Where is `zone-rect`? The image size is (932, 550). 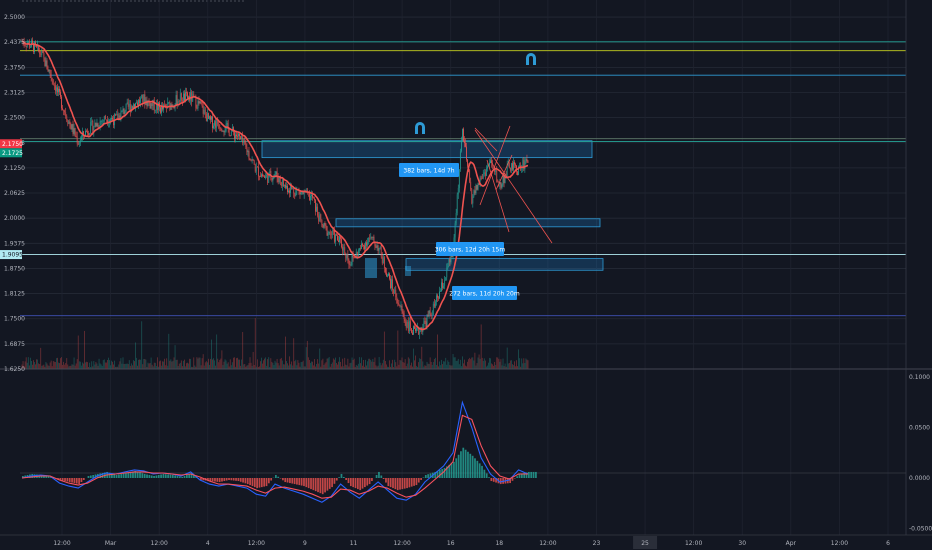 zone-rect is located at coordinates (427, 149).